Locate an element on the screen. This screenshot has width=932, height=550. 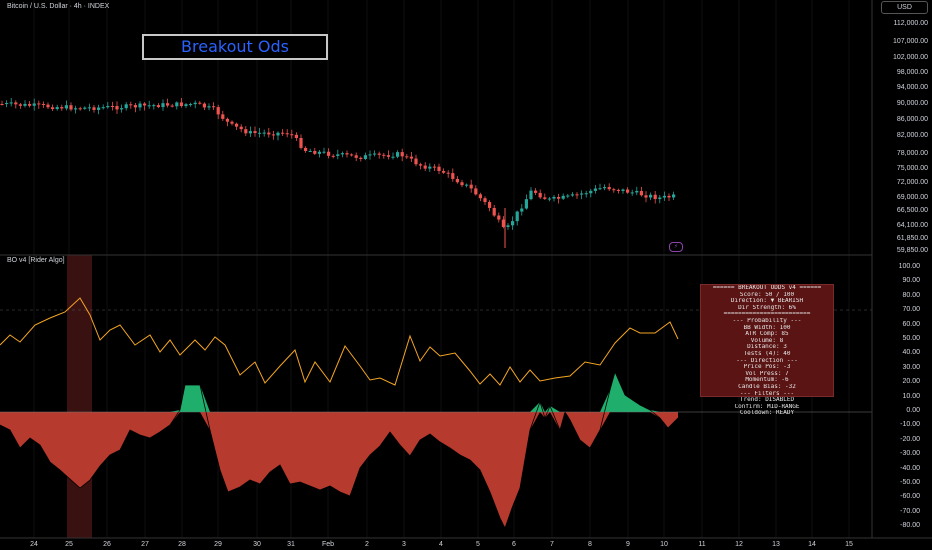
time-tick-label: 3 is located at coordinates (404, 544).